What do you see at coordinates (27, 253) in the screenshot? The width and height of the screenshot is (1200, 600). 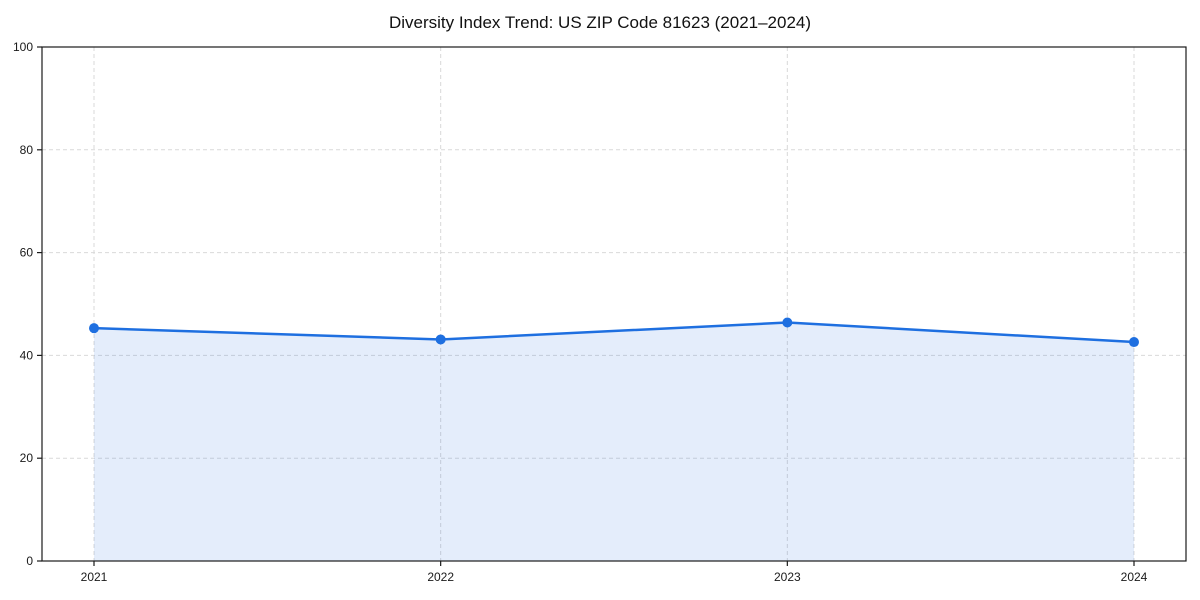 I see `y-tick-label: 60` at bounding box center [27, 253].